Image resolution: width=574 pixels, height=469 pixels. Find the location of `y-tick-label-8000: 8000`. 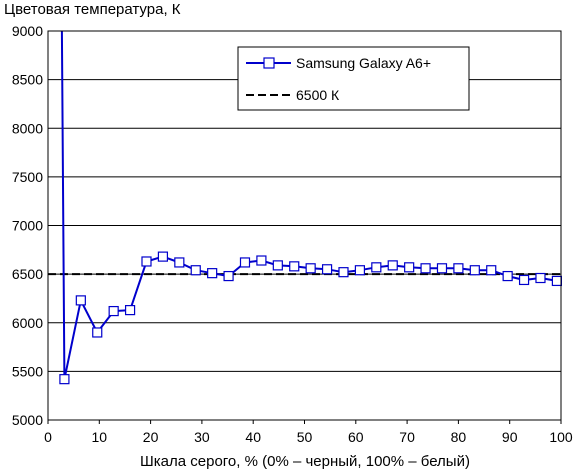

y-tick-label-8000: 8000 is located at coordinates (27, 128).